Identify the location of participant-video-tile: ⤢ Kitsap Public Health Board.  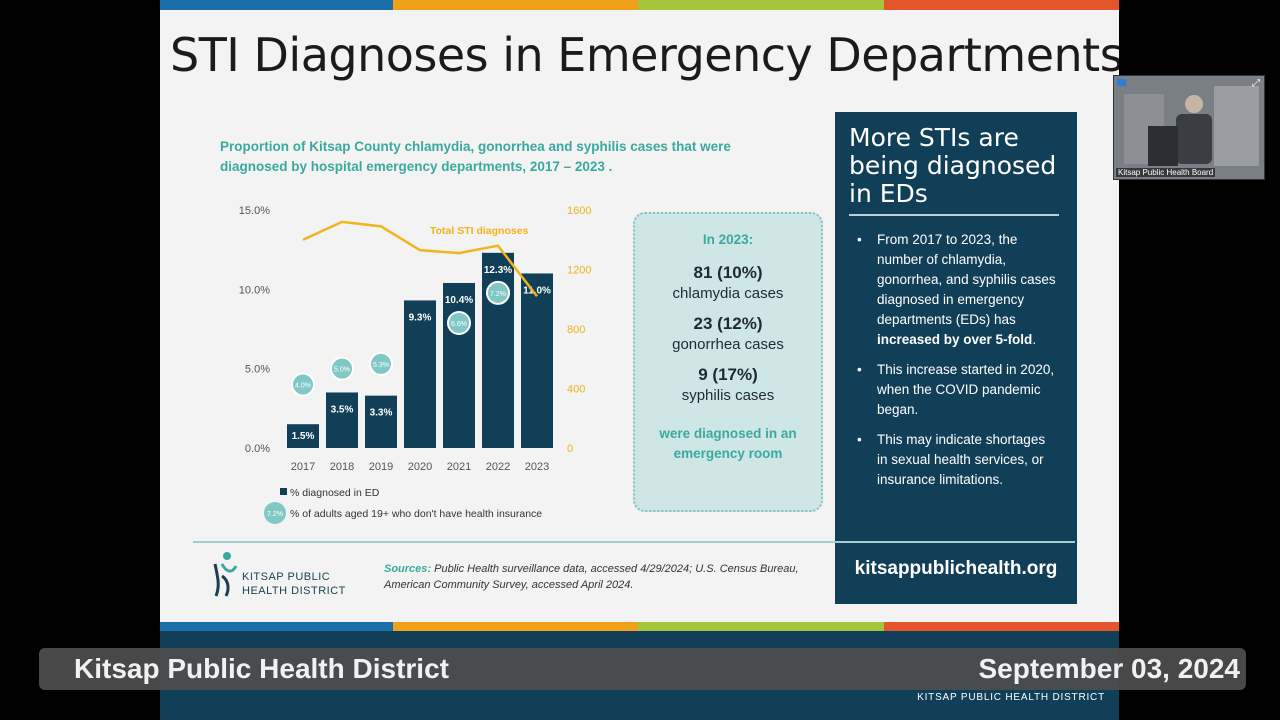
(1189, 127).